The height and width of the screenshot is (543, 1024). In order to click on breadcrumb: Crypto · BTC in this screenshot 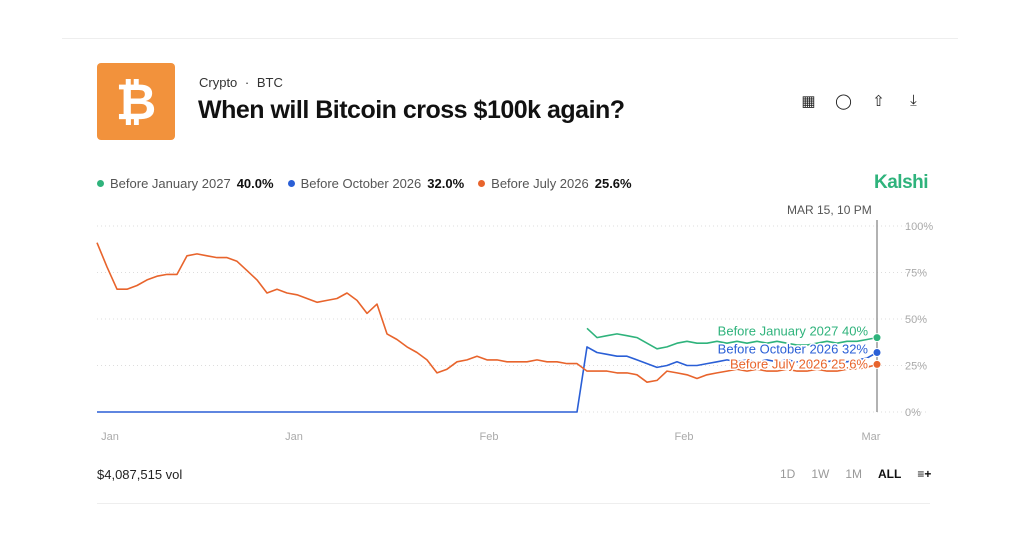, I will do `click(241, 82)`.